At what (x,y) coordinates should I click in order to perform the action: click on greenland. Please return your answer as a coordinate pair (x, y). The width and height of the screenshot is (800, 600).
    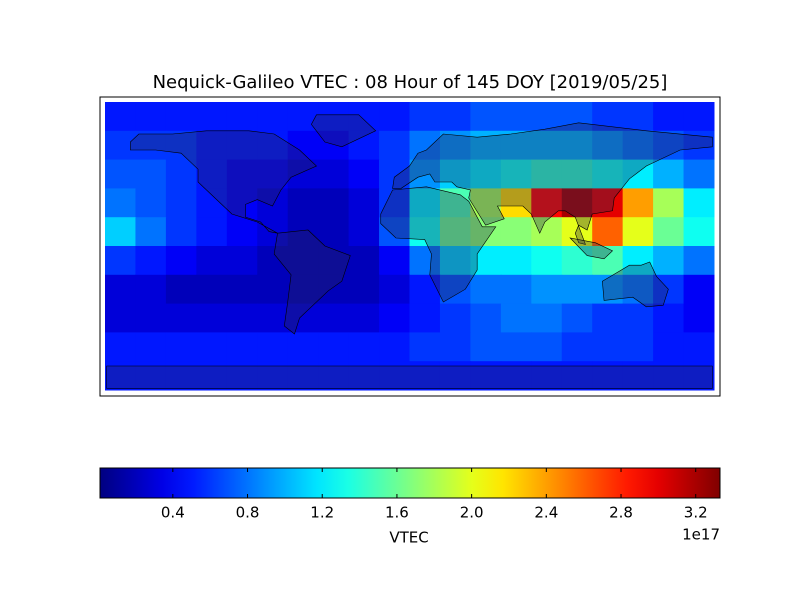
    Looking at the image, I should click on (343, 131).